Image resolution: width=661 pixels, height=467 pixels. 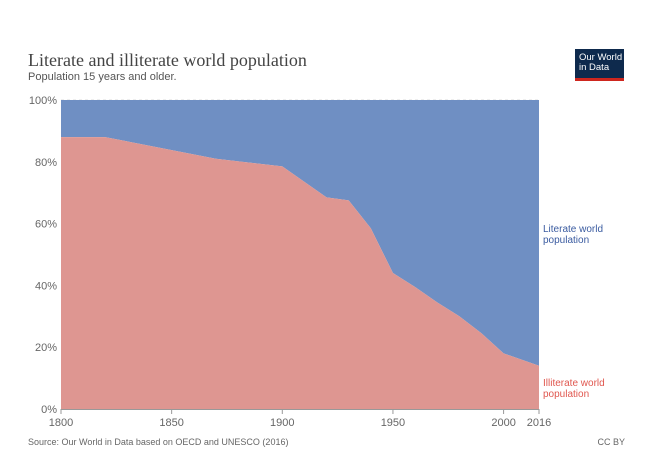 I want to click on chart-title: Literate and illiterate world population, so click(x=167, y=60).